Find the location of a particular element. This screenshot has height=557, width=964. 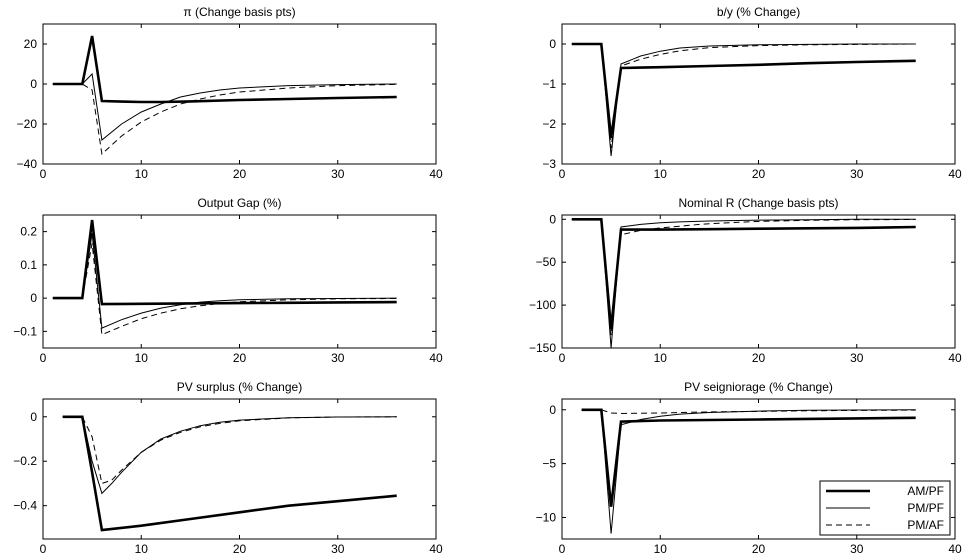

panel-3: Output Gap (%)0 10 20 30 400.20.10−0.1 is located at coordinates (228, 280).